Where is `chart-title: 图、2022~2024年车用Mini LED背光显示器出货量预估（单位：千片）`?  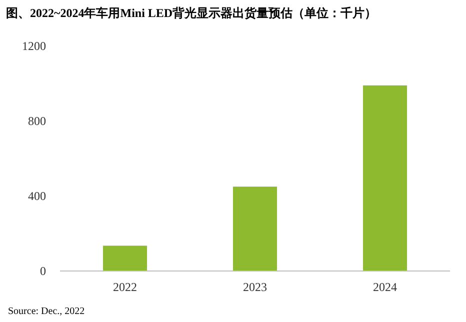
chart-title: 图、2022~2024年车用Mini LED背光显示器出货量预估（单位：千片） is located at coordinates (191, 13).